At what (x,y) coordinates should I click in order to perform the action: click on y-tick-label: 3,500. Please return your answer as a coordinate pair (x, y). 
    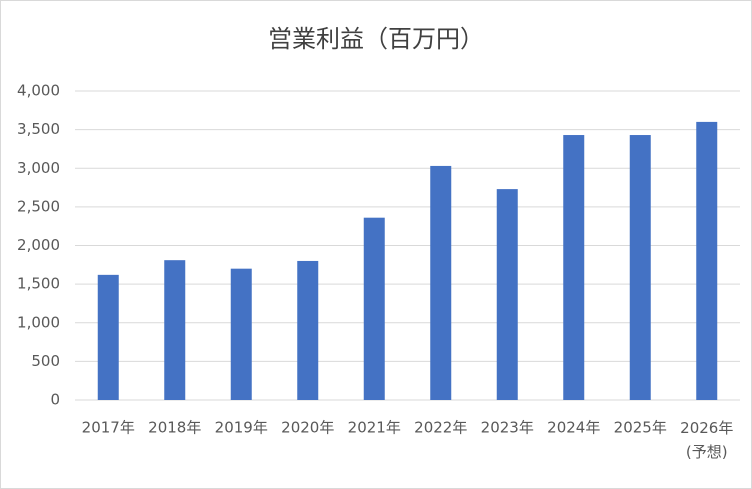
    Looking at the image, I should click on (38, 129).